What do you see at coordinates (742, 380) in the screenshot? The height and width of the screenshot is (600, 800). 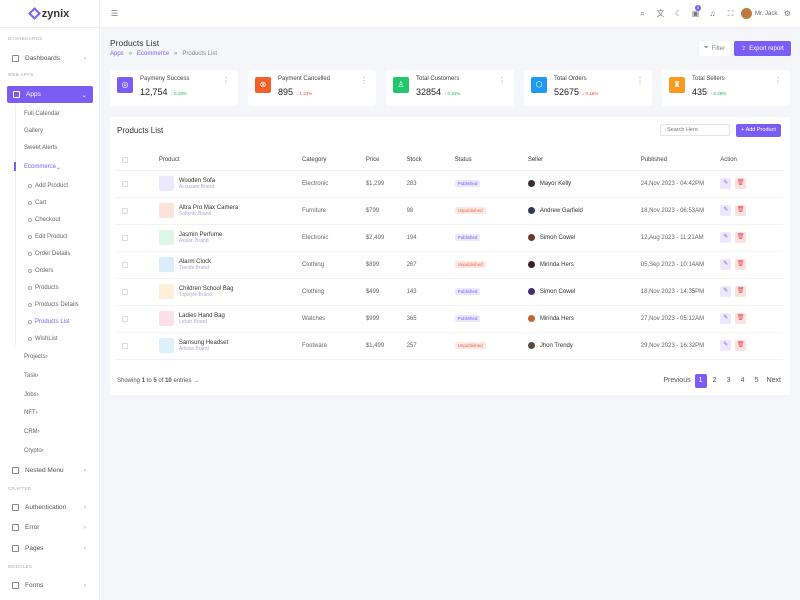 I see `page-4: 4` at bounding box center [742, 380].